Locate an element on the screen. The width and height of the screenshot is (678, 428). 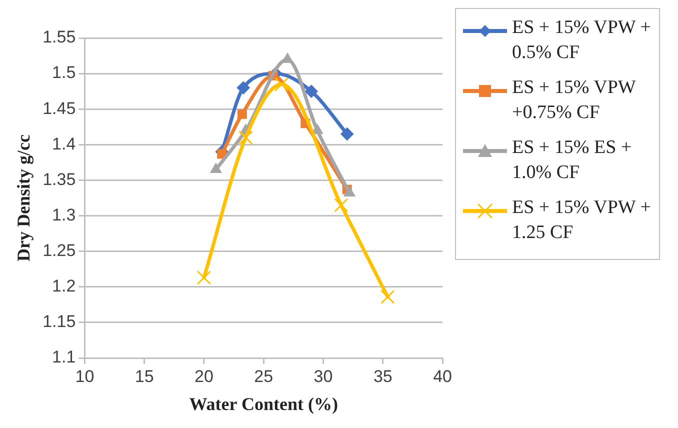
y-tick-label: 1.25 is located at coordinates (59, 250).